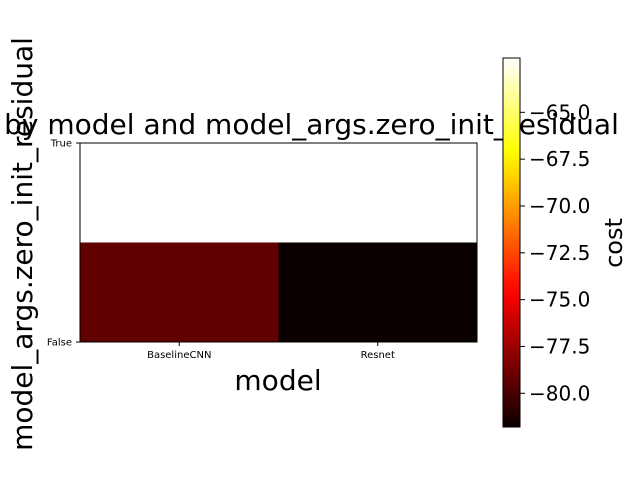 This screenshot has height=480, width=640. What do you see at coordinates (559, 112) in the screenshot?
I see `colorbar-tick-label: −65.0` at bounding box center [559, 112].